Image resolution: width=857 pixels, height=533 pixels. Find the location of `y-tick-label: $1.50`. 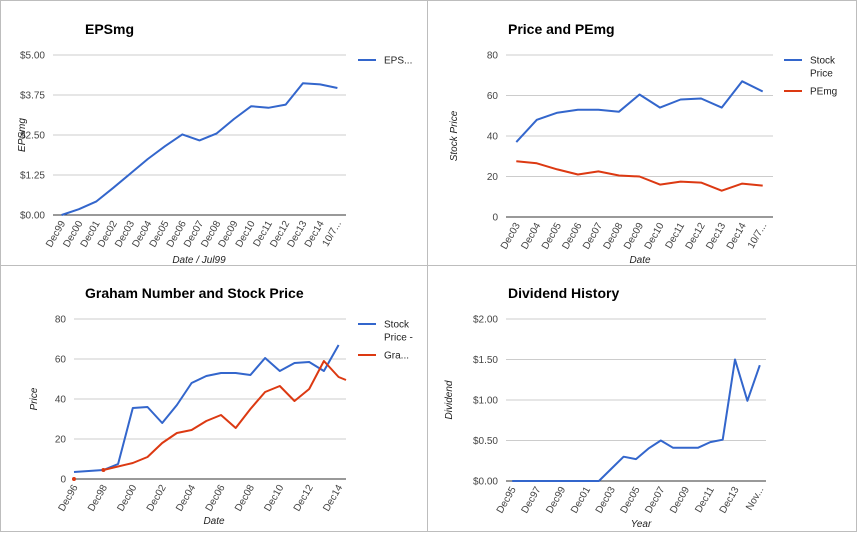

y-tick-label: $1.50 is located at coordinates (485, 360).